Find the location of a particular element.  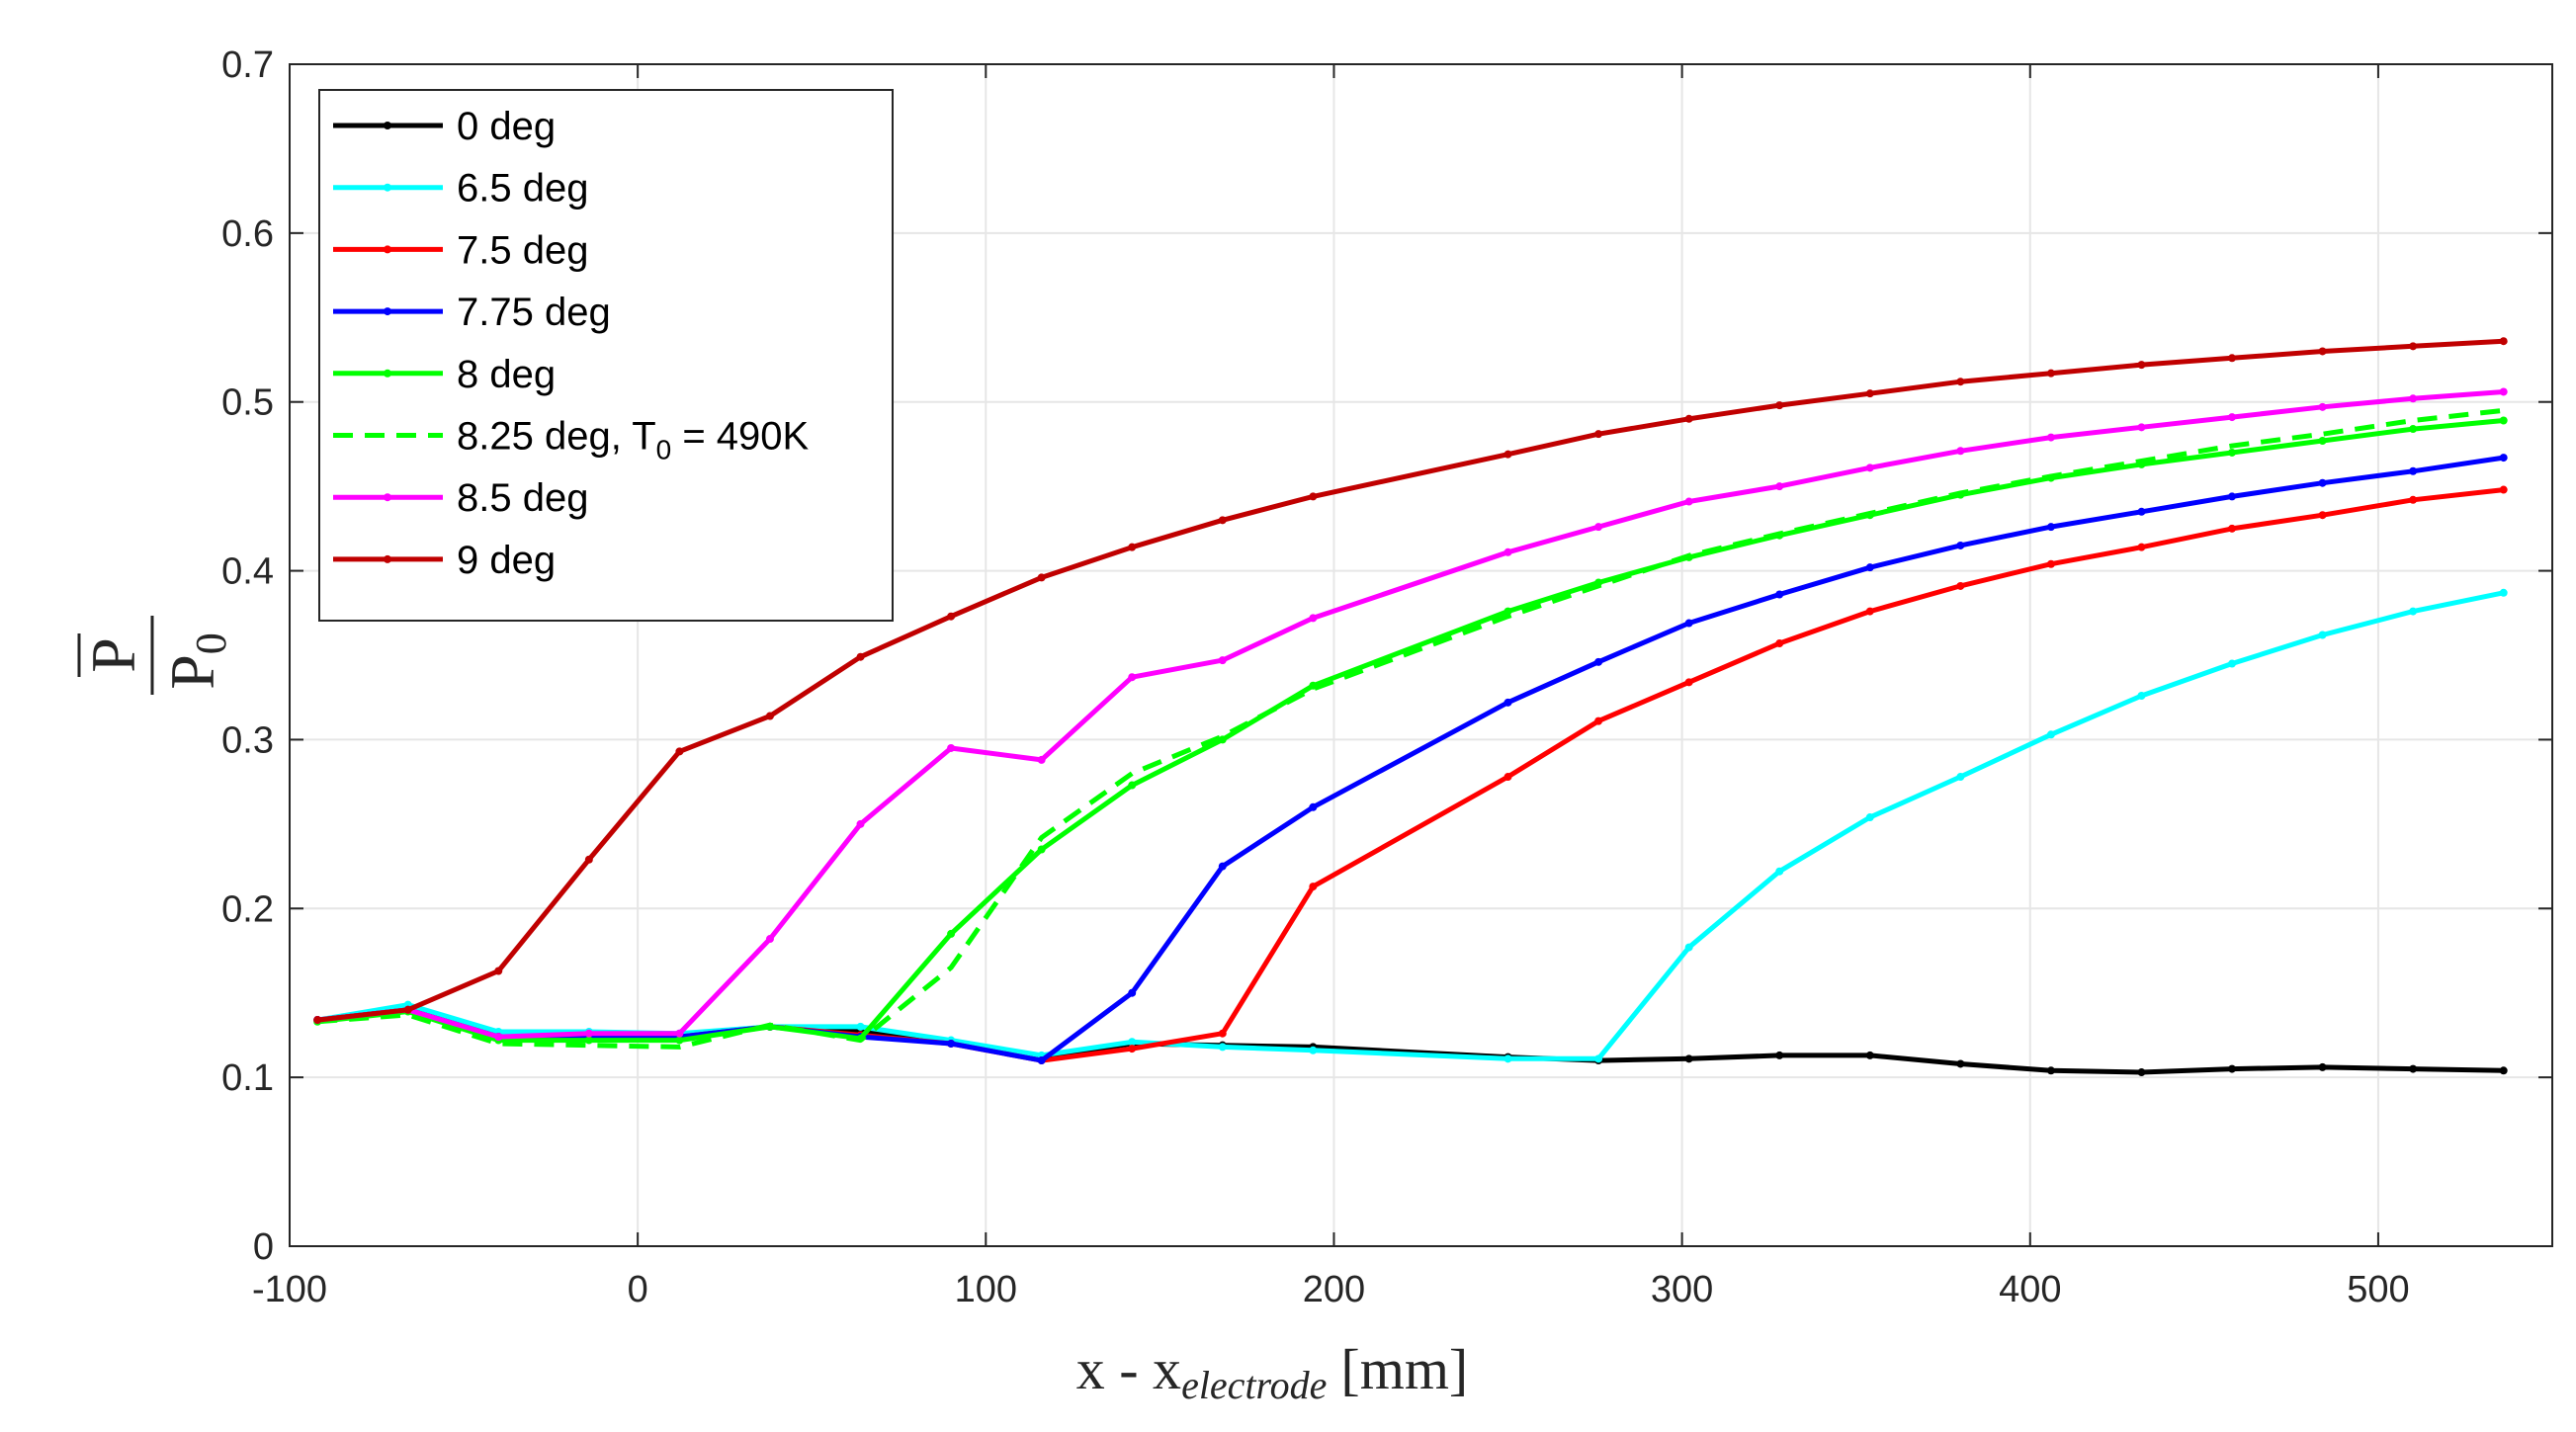

legend-item: 7.5 deg is located at coordinates (460, 250).